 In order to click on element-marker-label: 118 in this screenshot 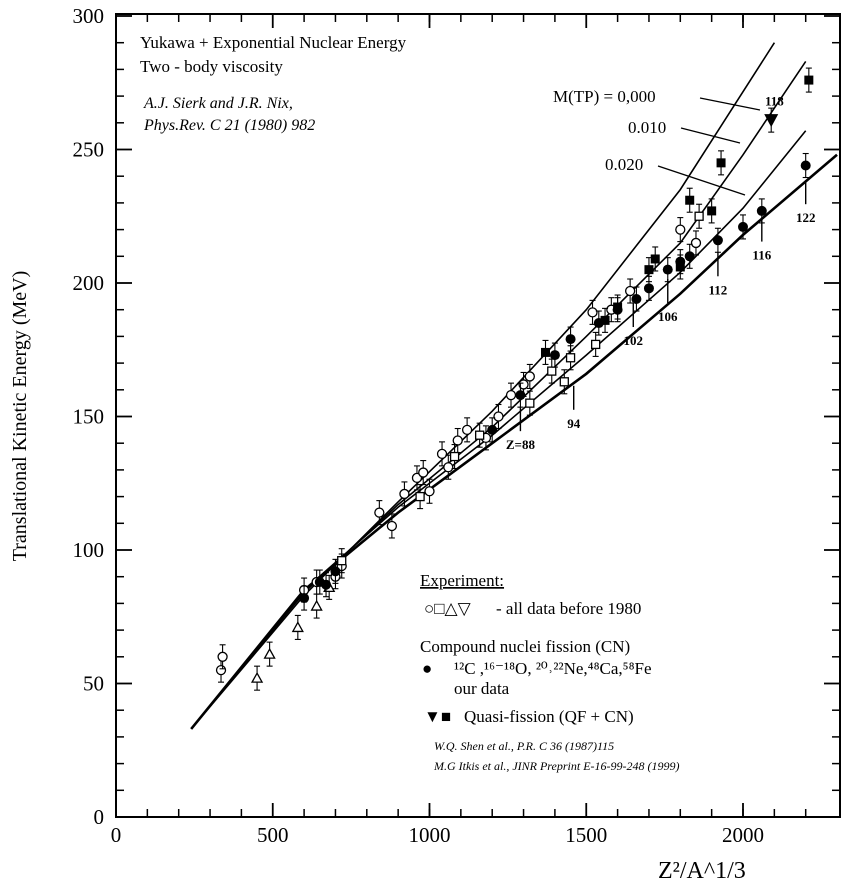, I will do `click(774, 100)`.